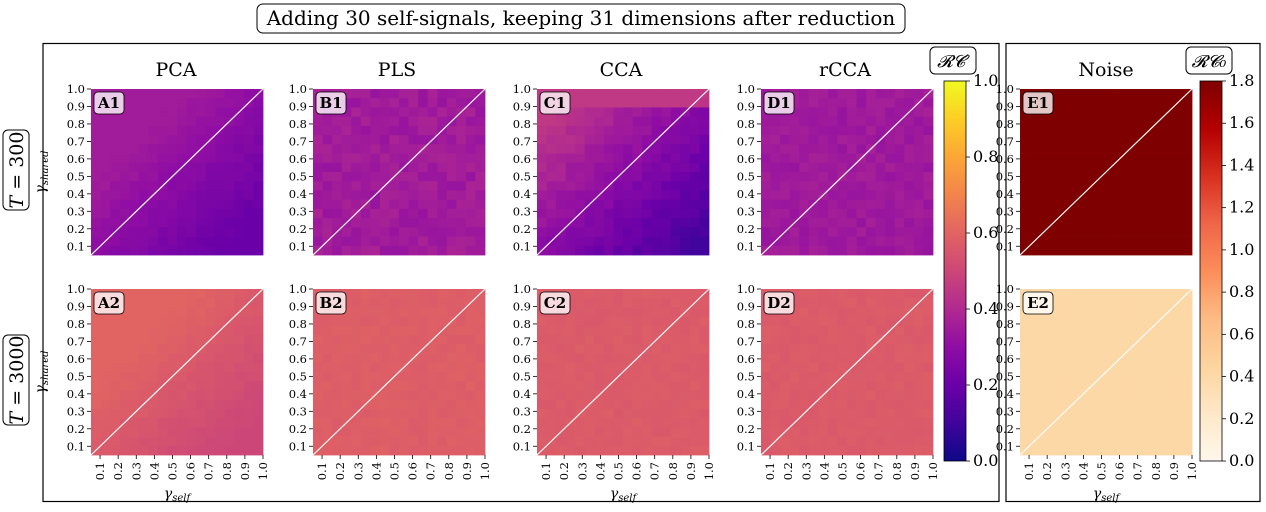 This screenshot has height=512, width=1266. What do you see at coordinates (403, 467) in the screenshot?
I see `x-axis-ticks: 0.1 0.2 0.3 0.4 0.5 0.6 0.7 0.8 0.9 1.0` at bounding box center [403, 467].